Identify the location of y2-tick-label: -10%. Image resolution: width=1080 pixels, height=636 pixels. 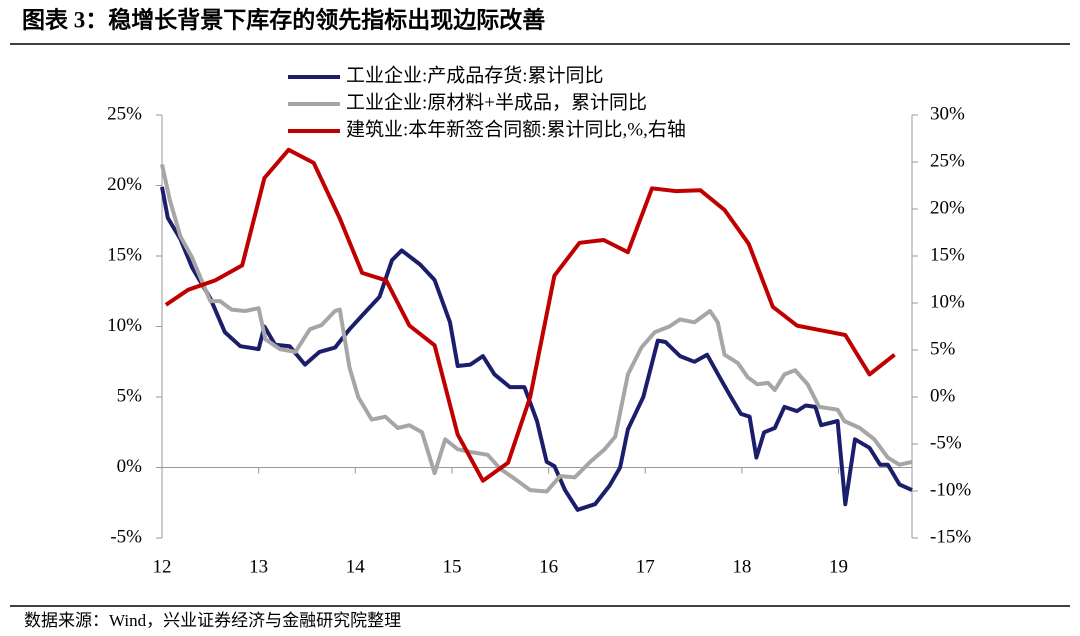
(950, 489).